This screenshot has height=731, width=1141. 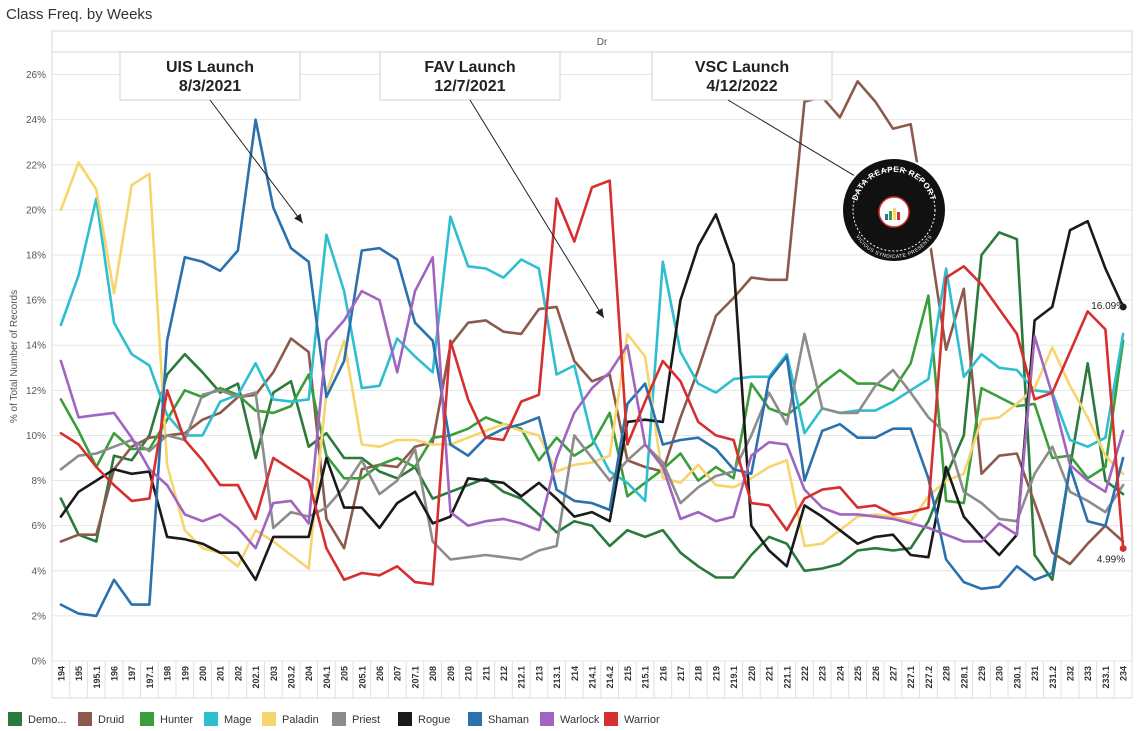 I want to click on x-tick-label: 213, so click(x=539, y=673).